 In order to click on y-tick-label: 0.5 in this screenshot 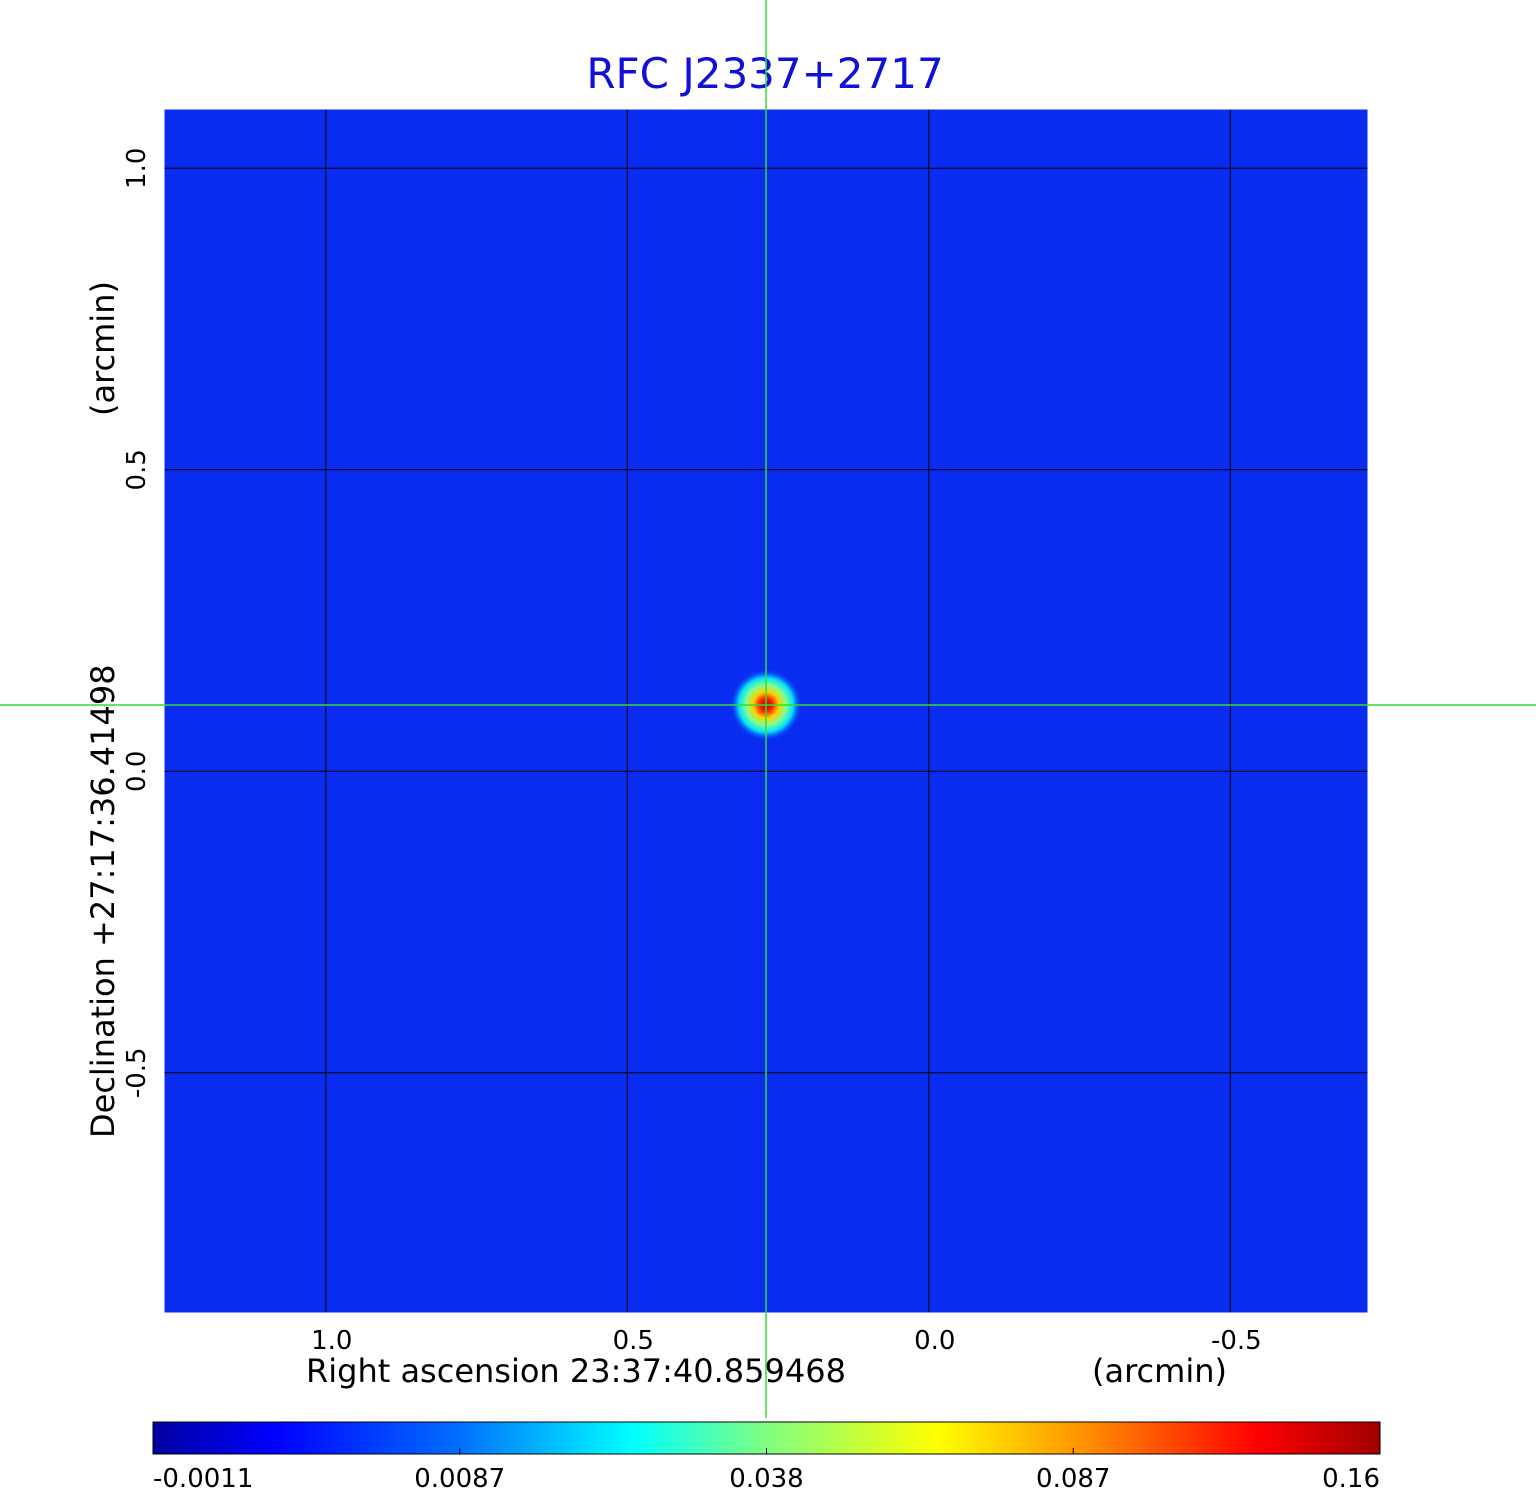, I will do `click(137, 469)`.